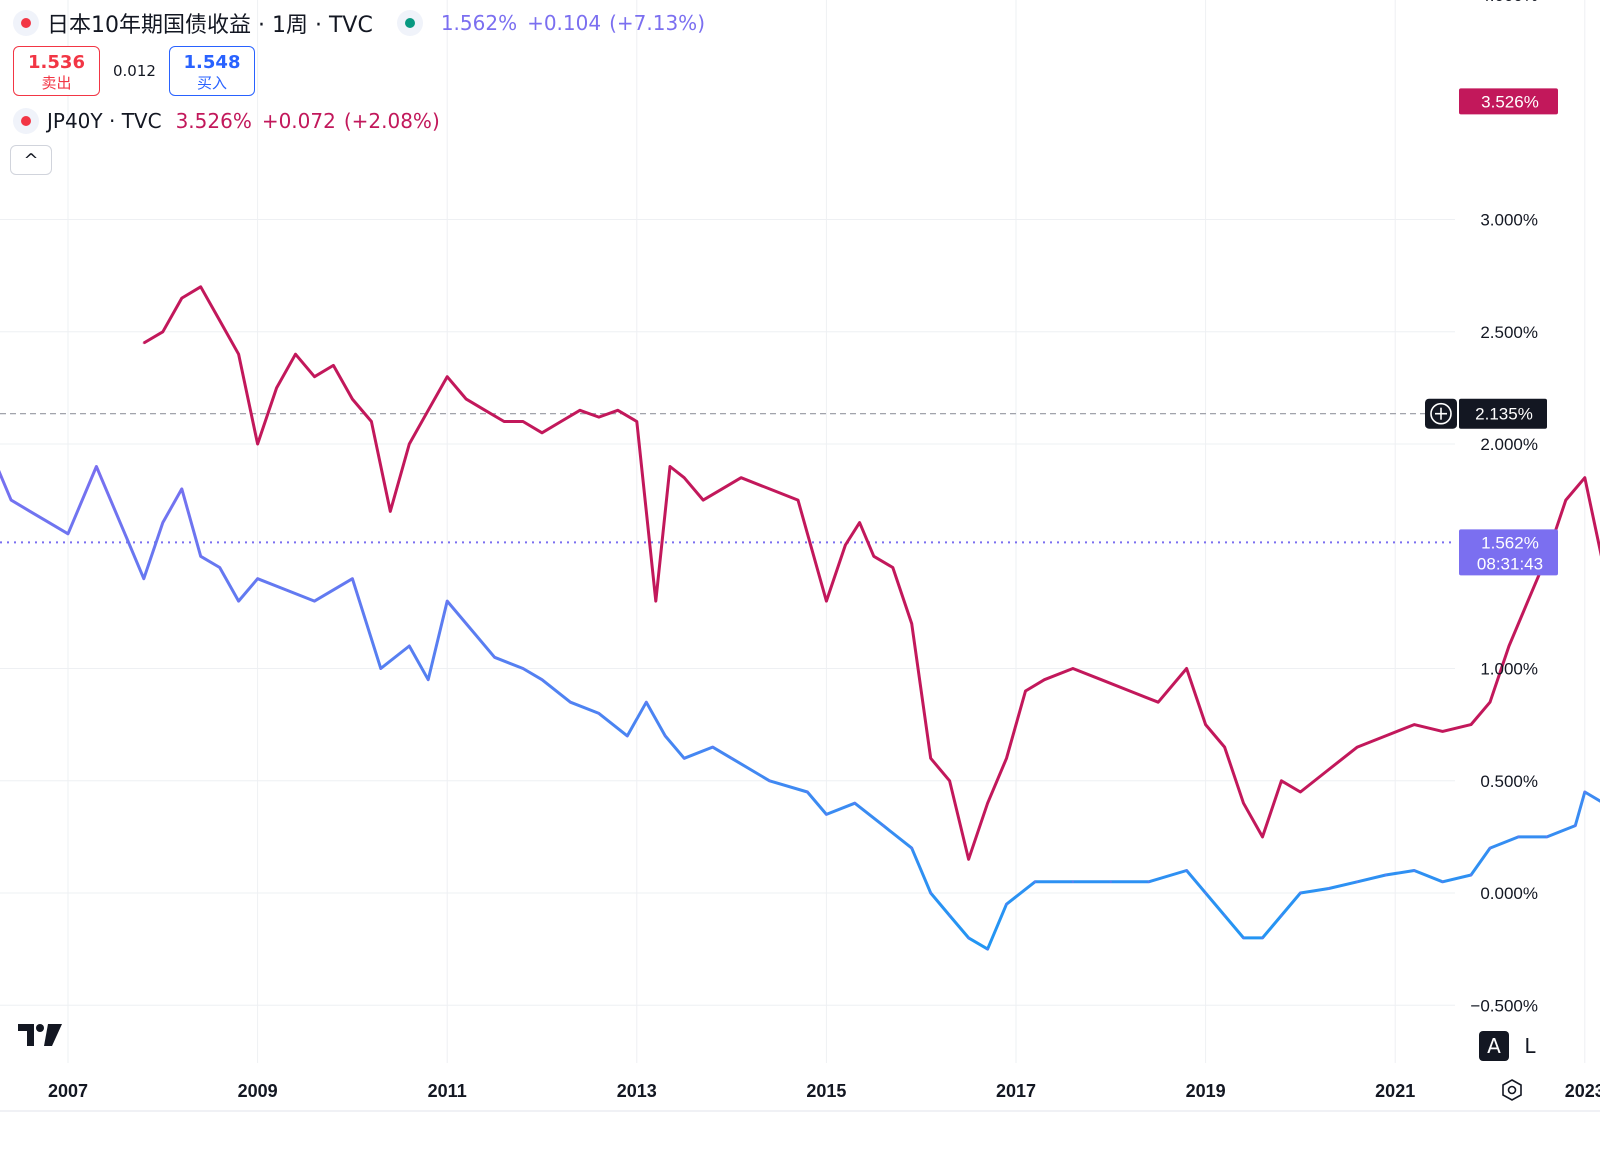 The height and width of the screenshot is (1149, 1600). I want to click on spread-value: 0.012, so click(134, 71).